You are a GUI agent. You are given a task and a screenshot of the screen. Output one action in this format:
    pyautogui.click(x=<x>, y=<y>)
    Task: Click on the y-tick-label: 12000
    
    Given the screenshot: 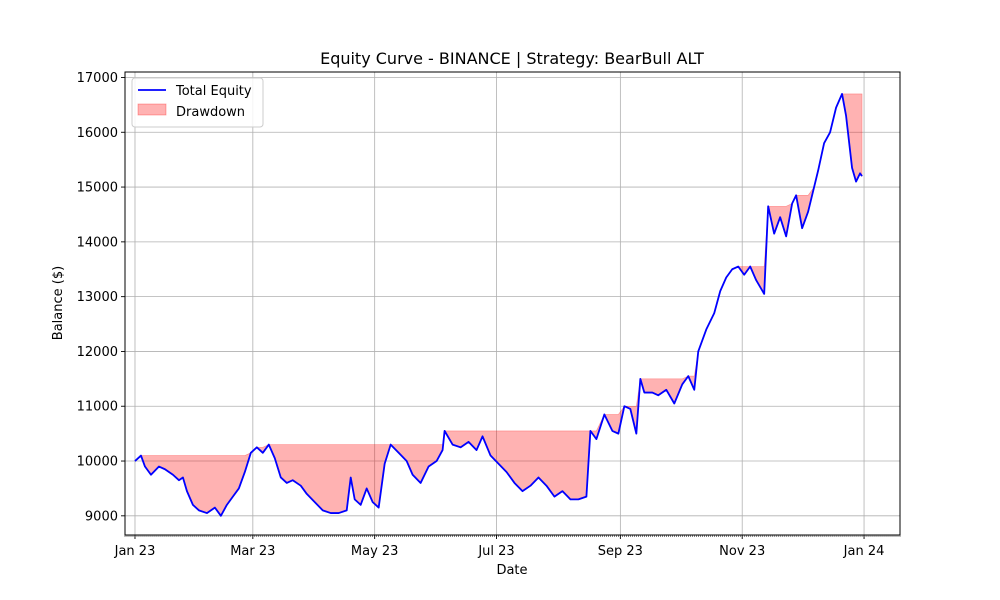 What is the action you would take?
    pyautogui.click(x=97, y=352)
    